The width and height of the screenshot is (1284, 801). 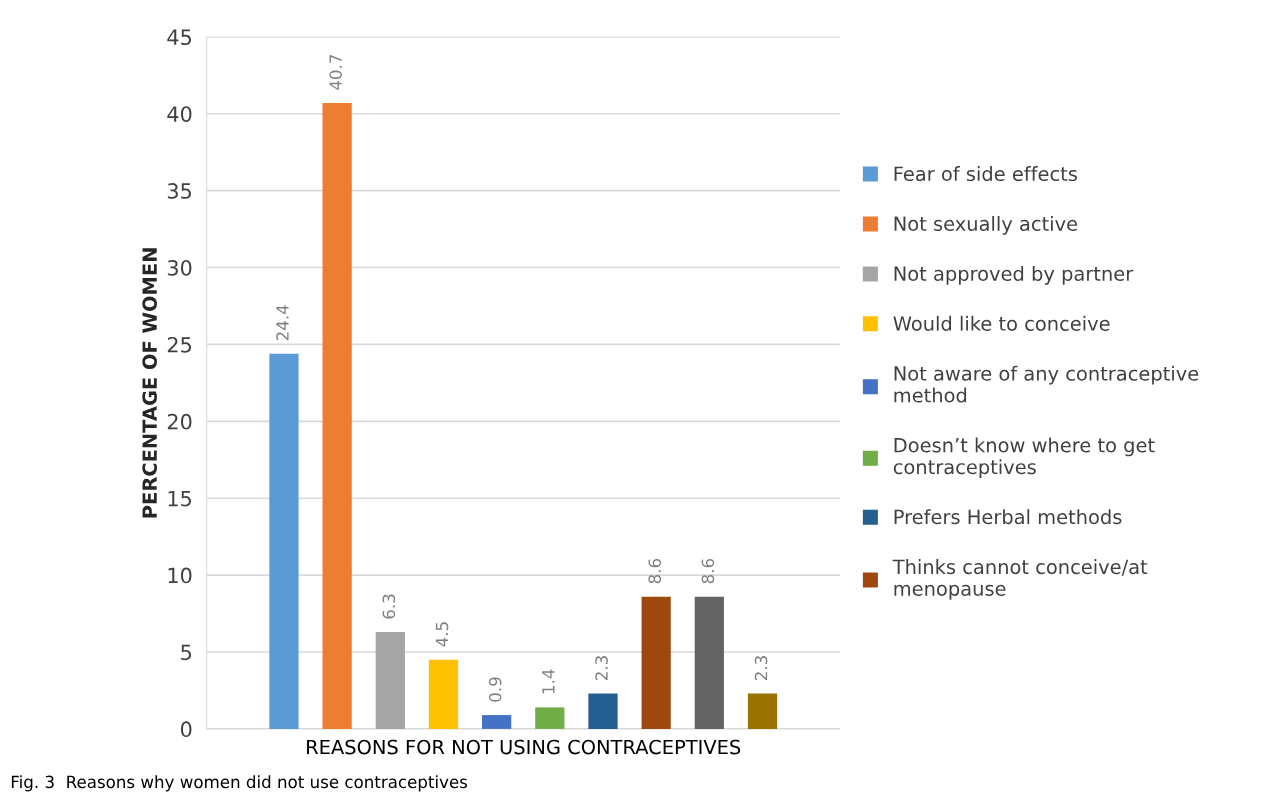 What do you see at coordinates (985, 174) in the screenshot?
I see `legend-label: Fear of side effects` at bounding box center [985, 174].